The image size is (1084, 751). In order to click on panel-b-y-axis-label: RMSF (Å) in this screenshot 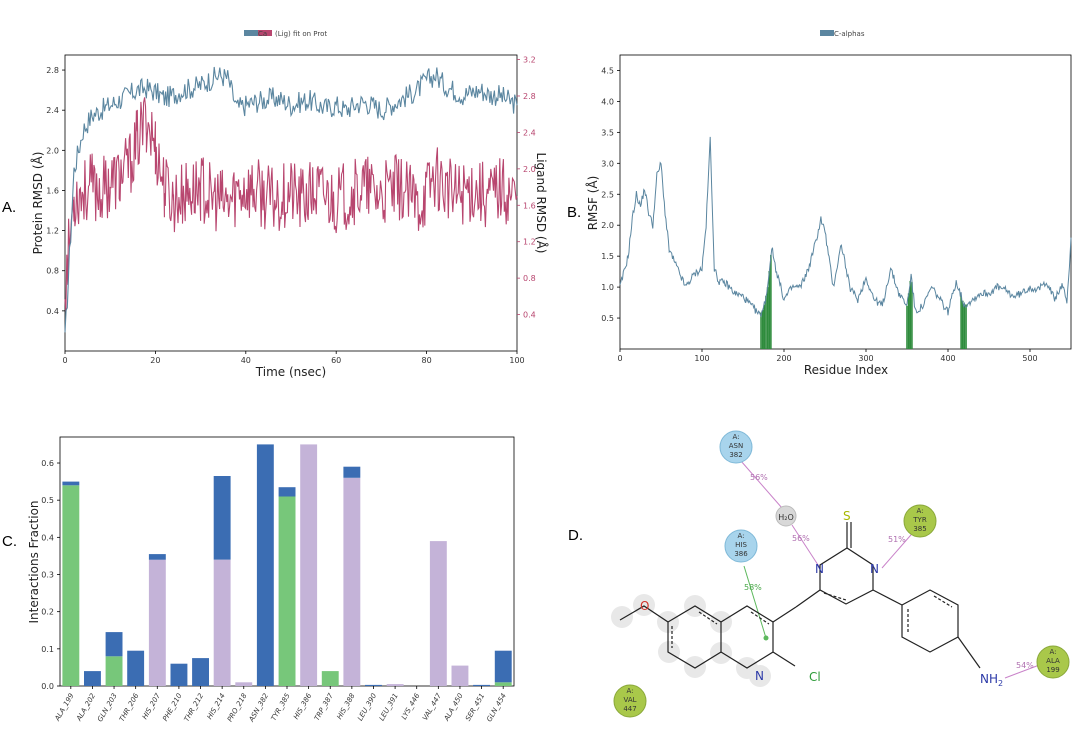, I will do `click(592, 203)`.